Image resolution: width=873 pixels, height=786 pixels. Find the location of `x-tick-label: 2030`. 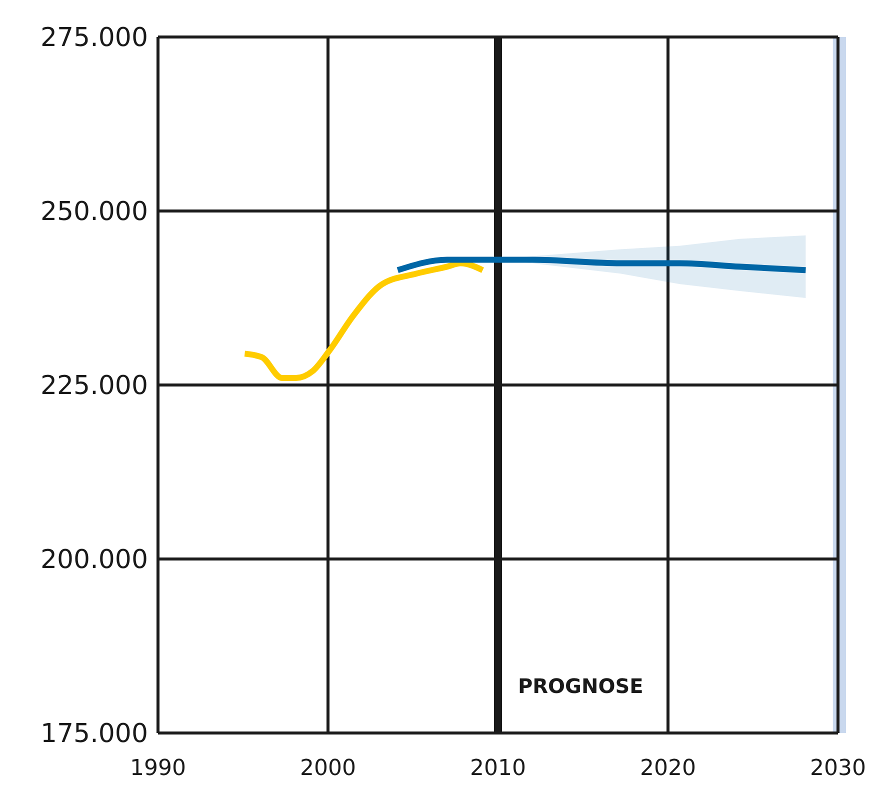

x-tick-label: 2030 is located at coordinates (838, 768).